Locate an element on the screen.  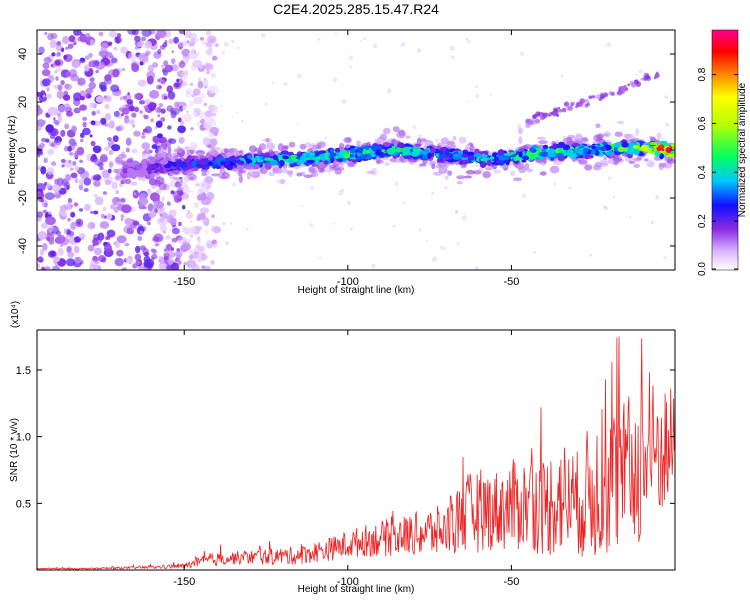
heatmap-y-tick-label: -40 is located at coordinates (23, 246).